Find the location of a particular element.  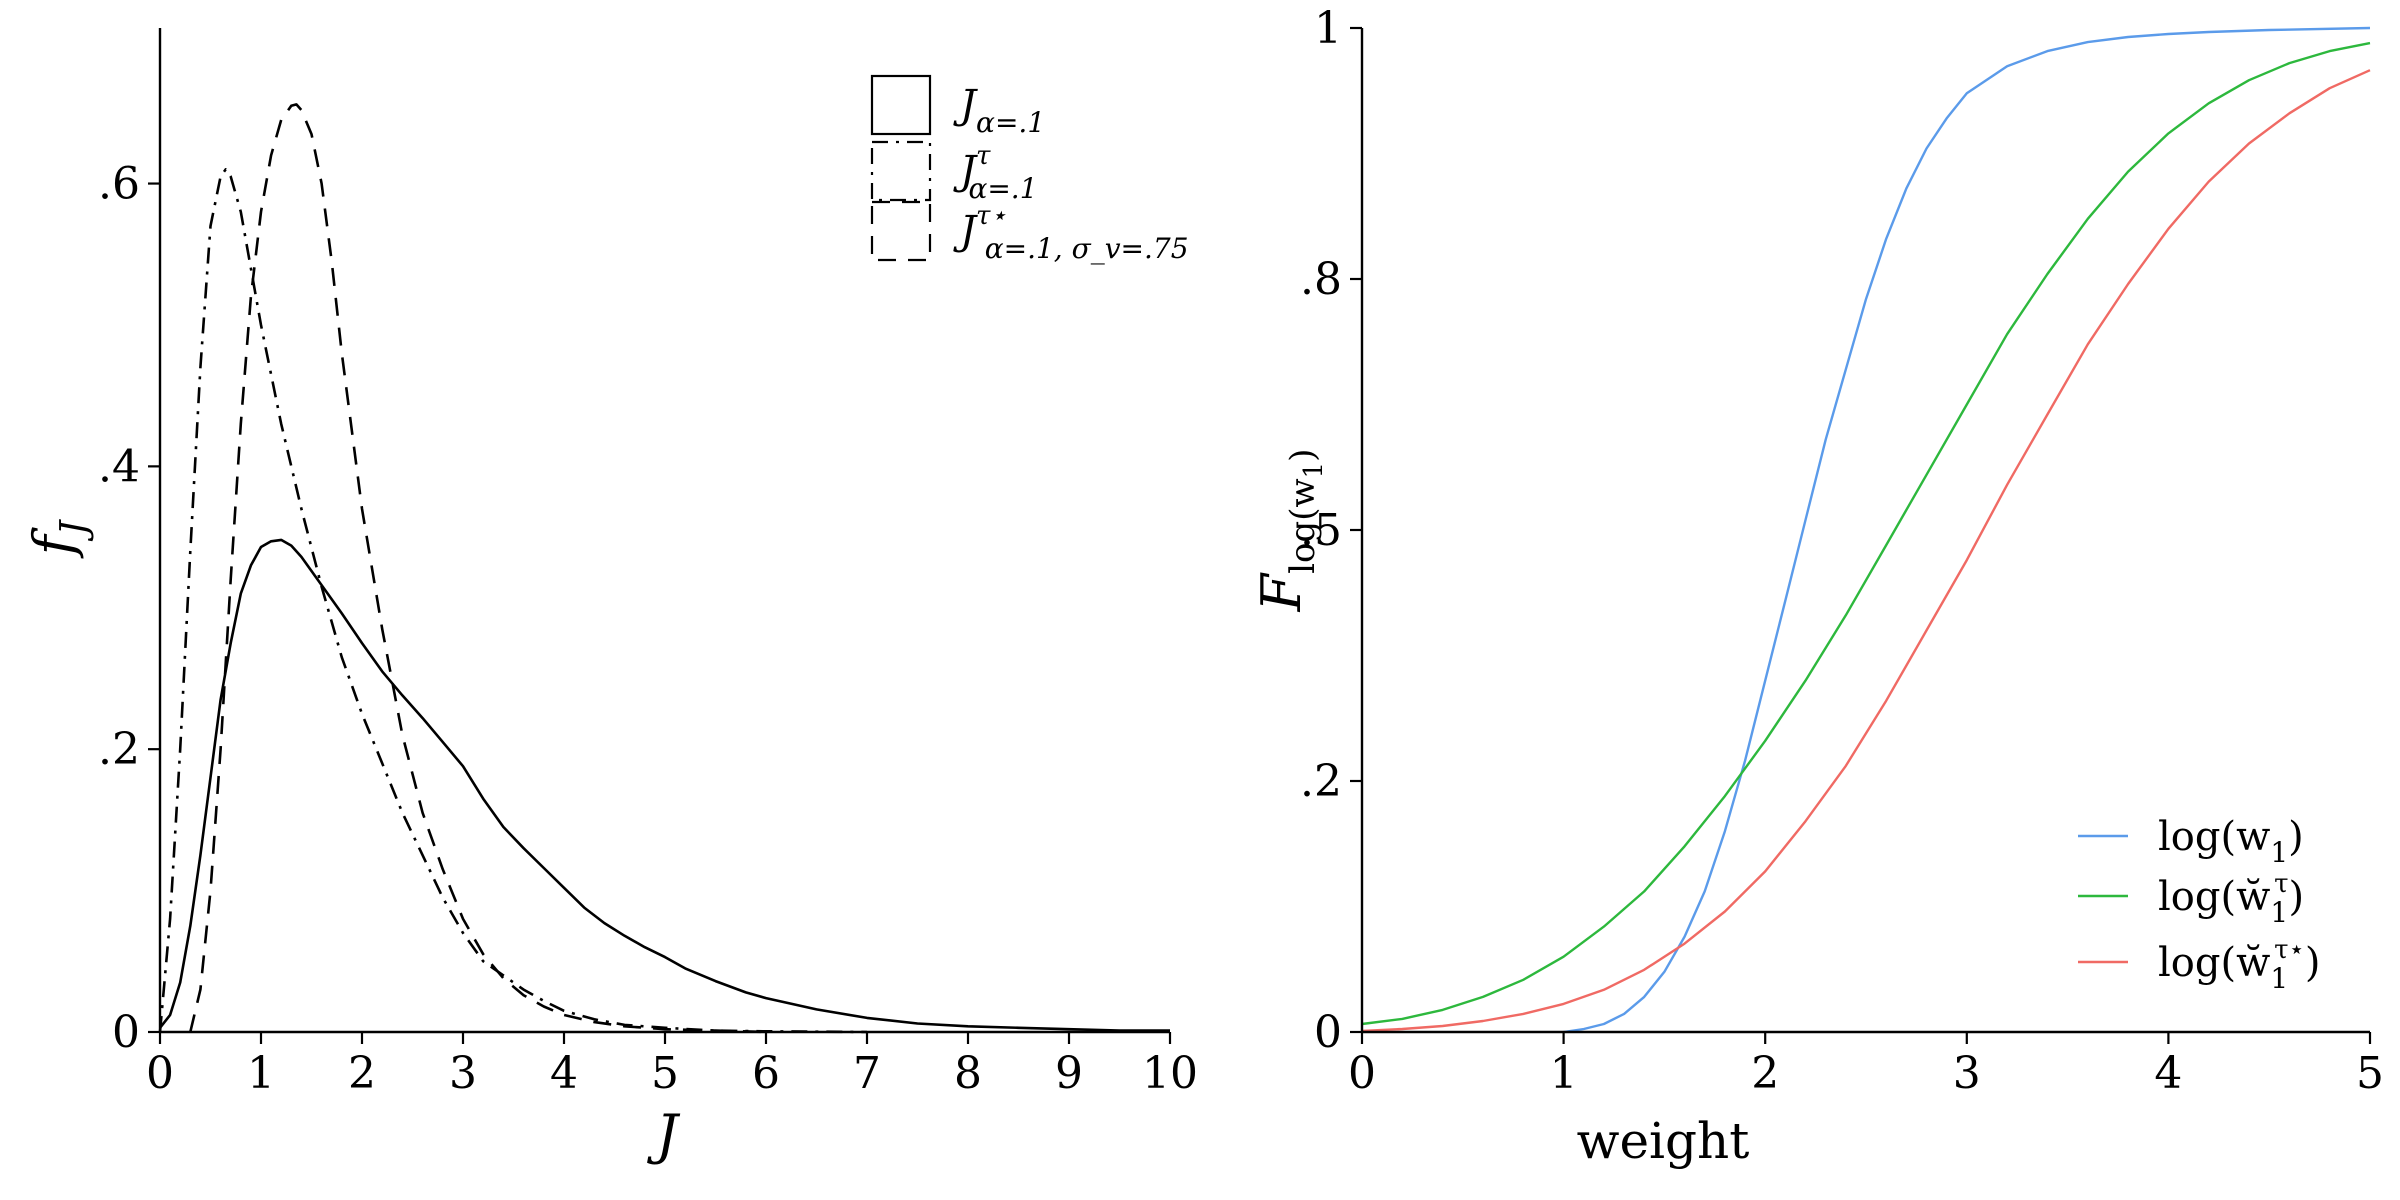

legend-label-2: log(w̆1τ) is located at coordinates (2231, 899).